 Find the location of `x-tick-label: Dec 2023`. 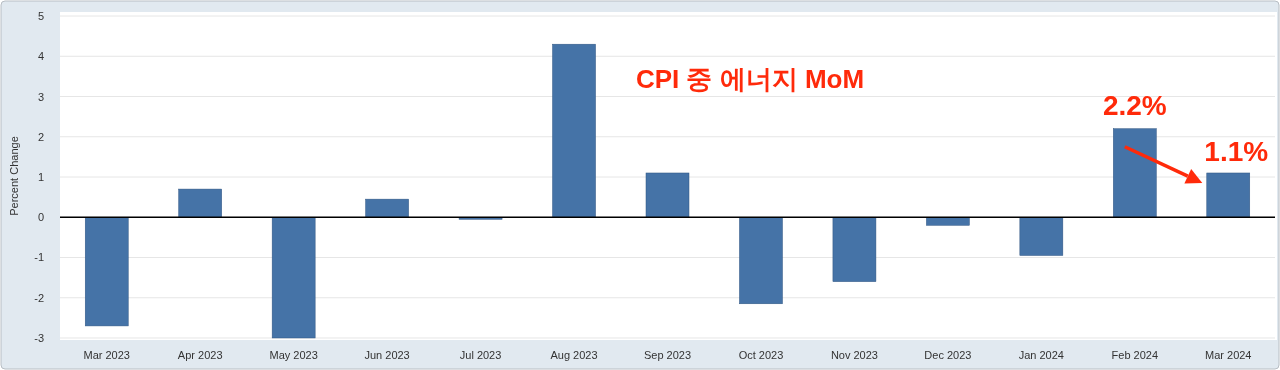

x-tick-label: Dec 2023 is located at coordinates (948, 355).